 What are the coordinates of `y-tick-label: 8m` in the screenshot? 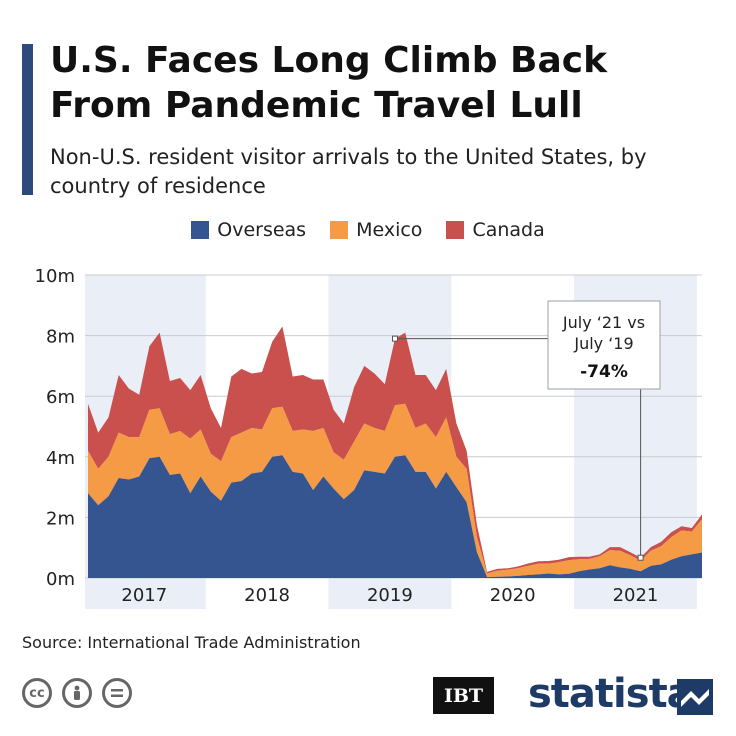 It's located at (60, 337).